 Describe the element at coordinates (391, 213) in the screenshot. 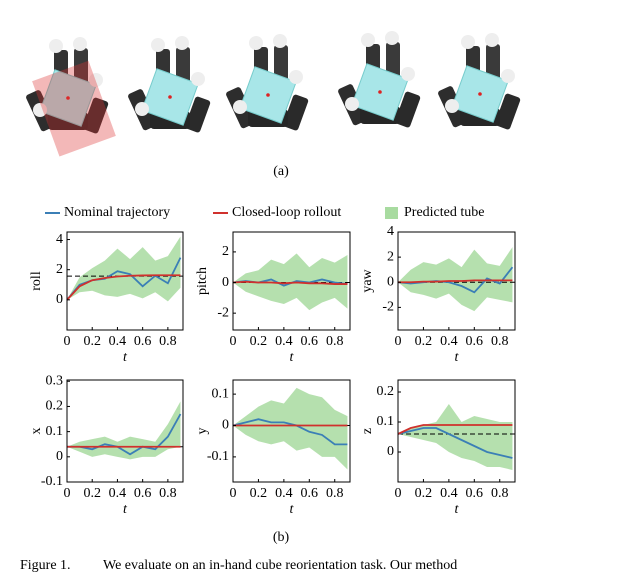

I see `legend-swatch` at that location.